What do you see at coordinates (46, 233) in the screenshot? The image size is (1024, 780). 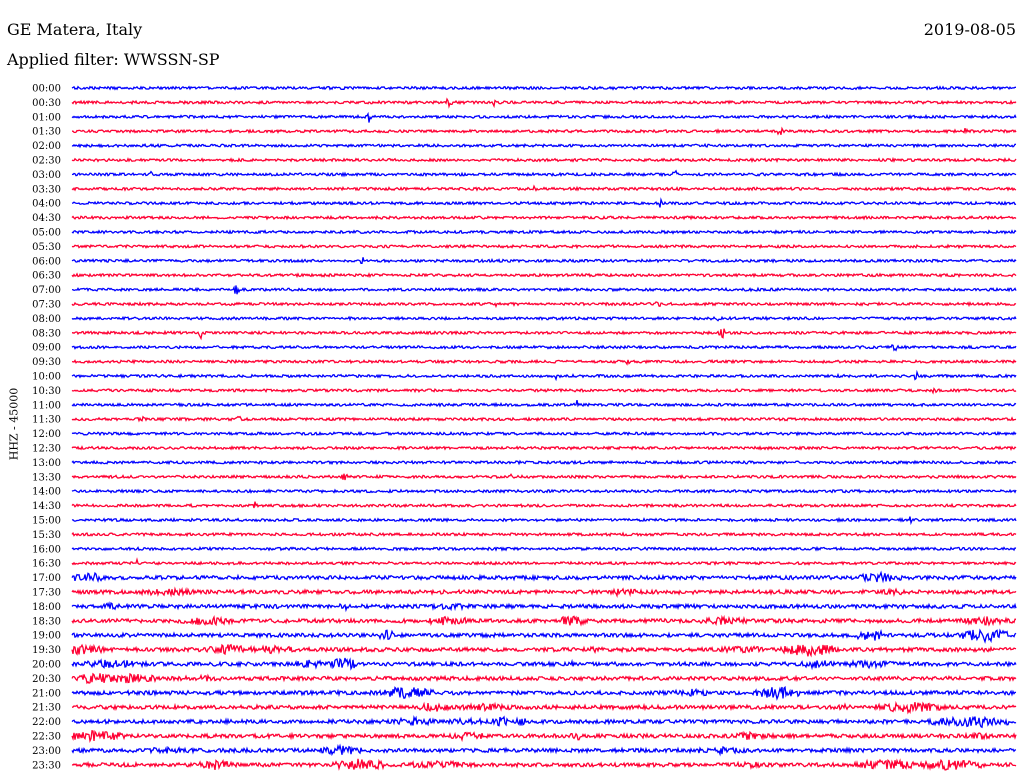 I see `row-time-label: 05:00` at bounding box center [46, 233].